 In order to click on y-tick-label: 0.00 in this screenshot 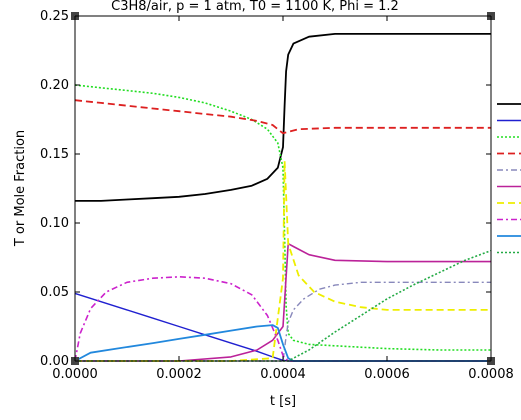, I will do `click(54, 361)`.